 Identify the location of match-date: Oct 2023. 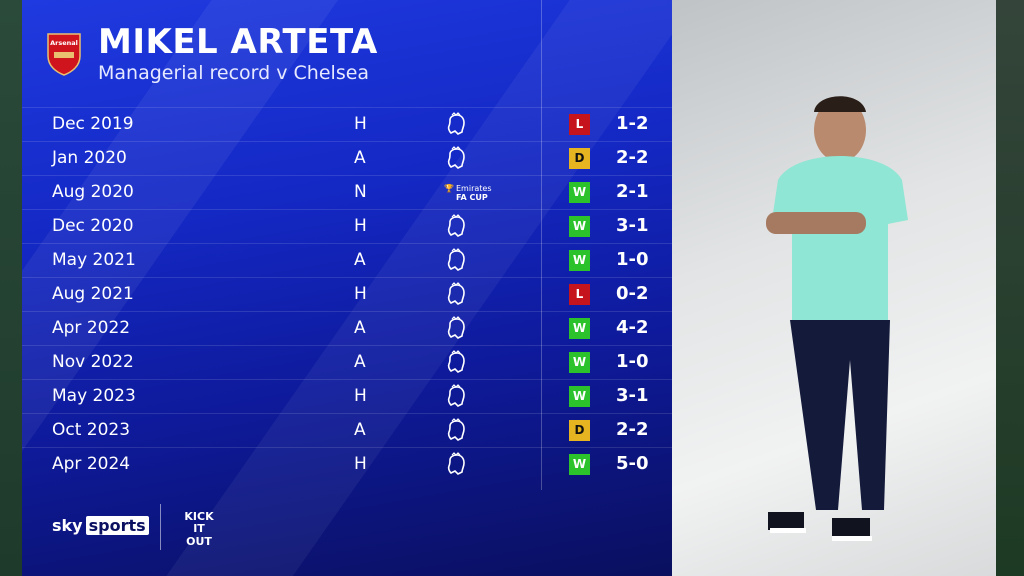
(91, 430).